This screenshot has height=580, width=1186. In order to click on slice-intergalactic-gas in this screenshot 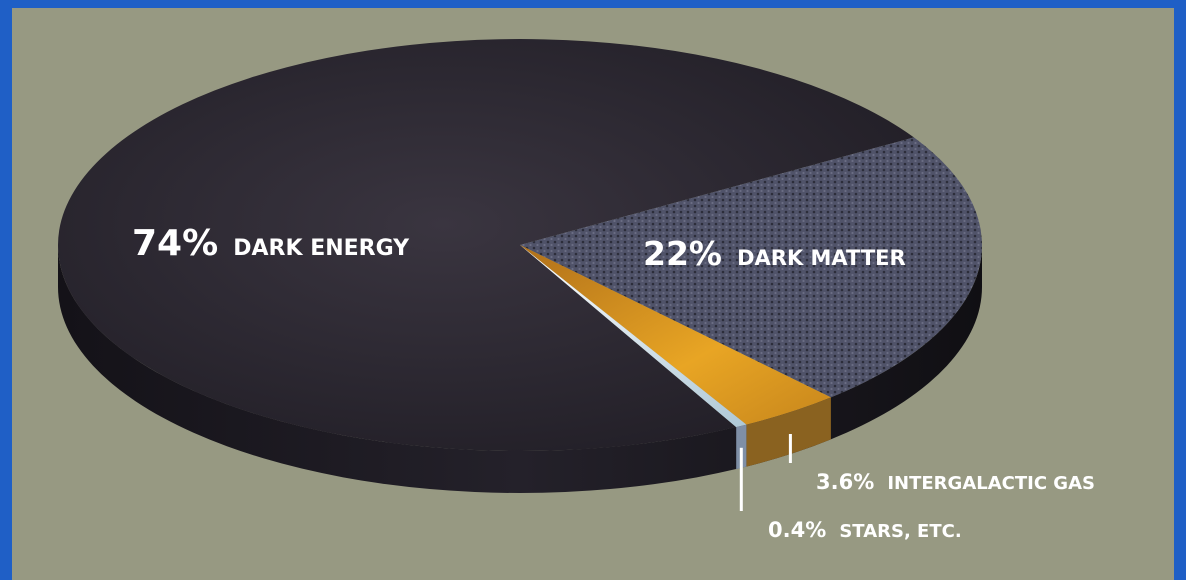, I will do `click(675, 335)`.